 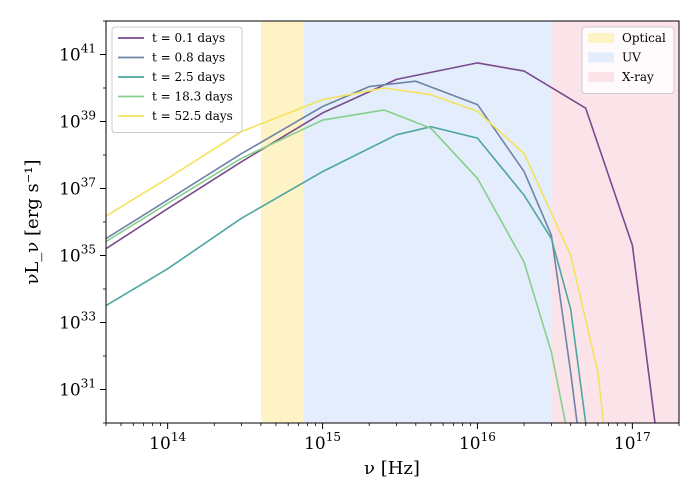 What do you see at coordinates (188, 77) in the screenshot?
I see `legend-label: t = 2.5 days` at bounding box center [188, 77].